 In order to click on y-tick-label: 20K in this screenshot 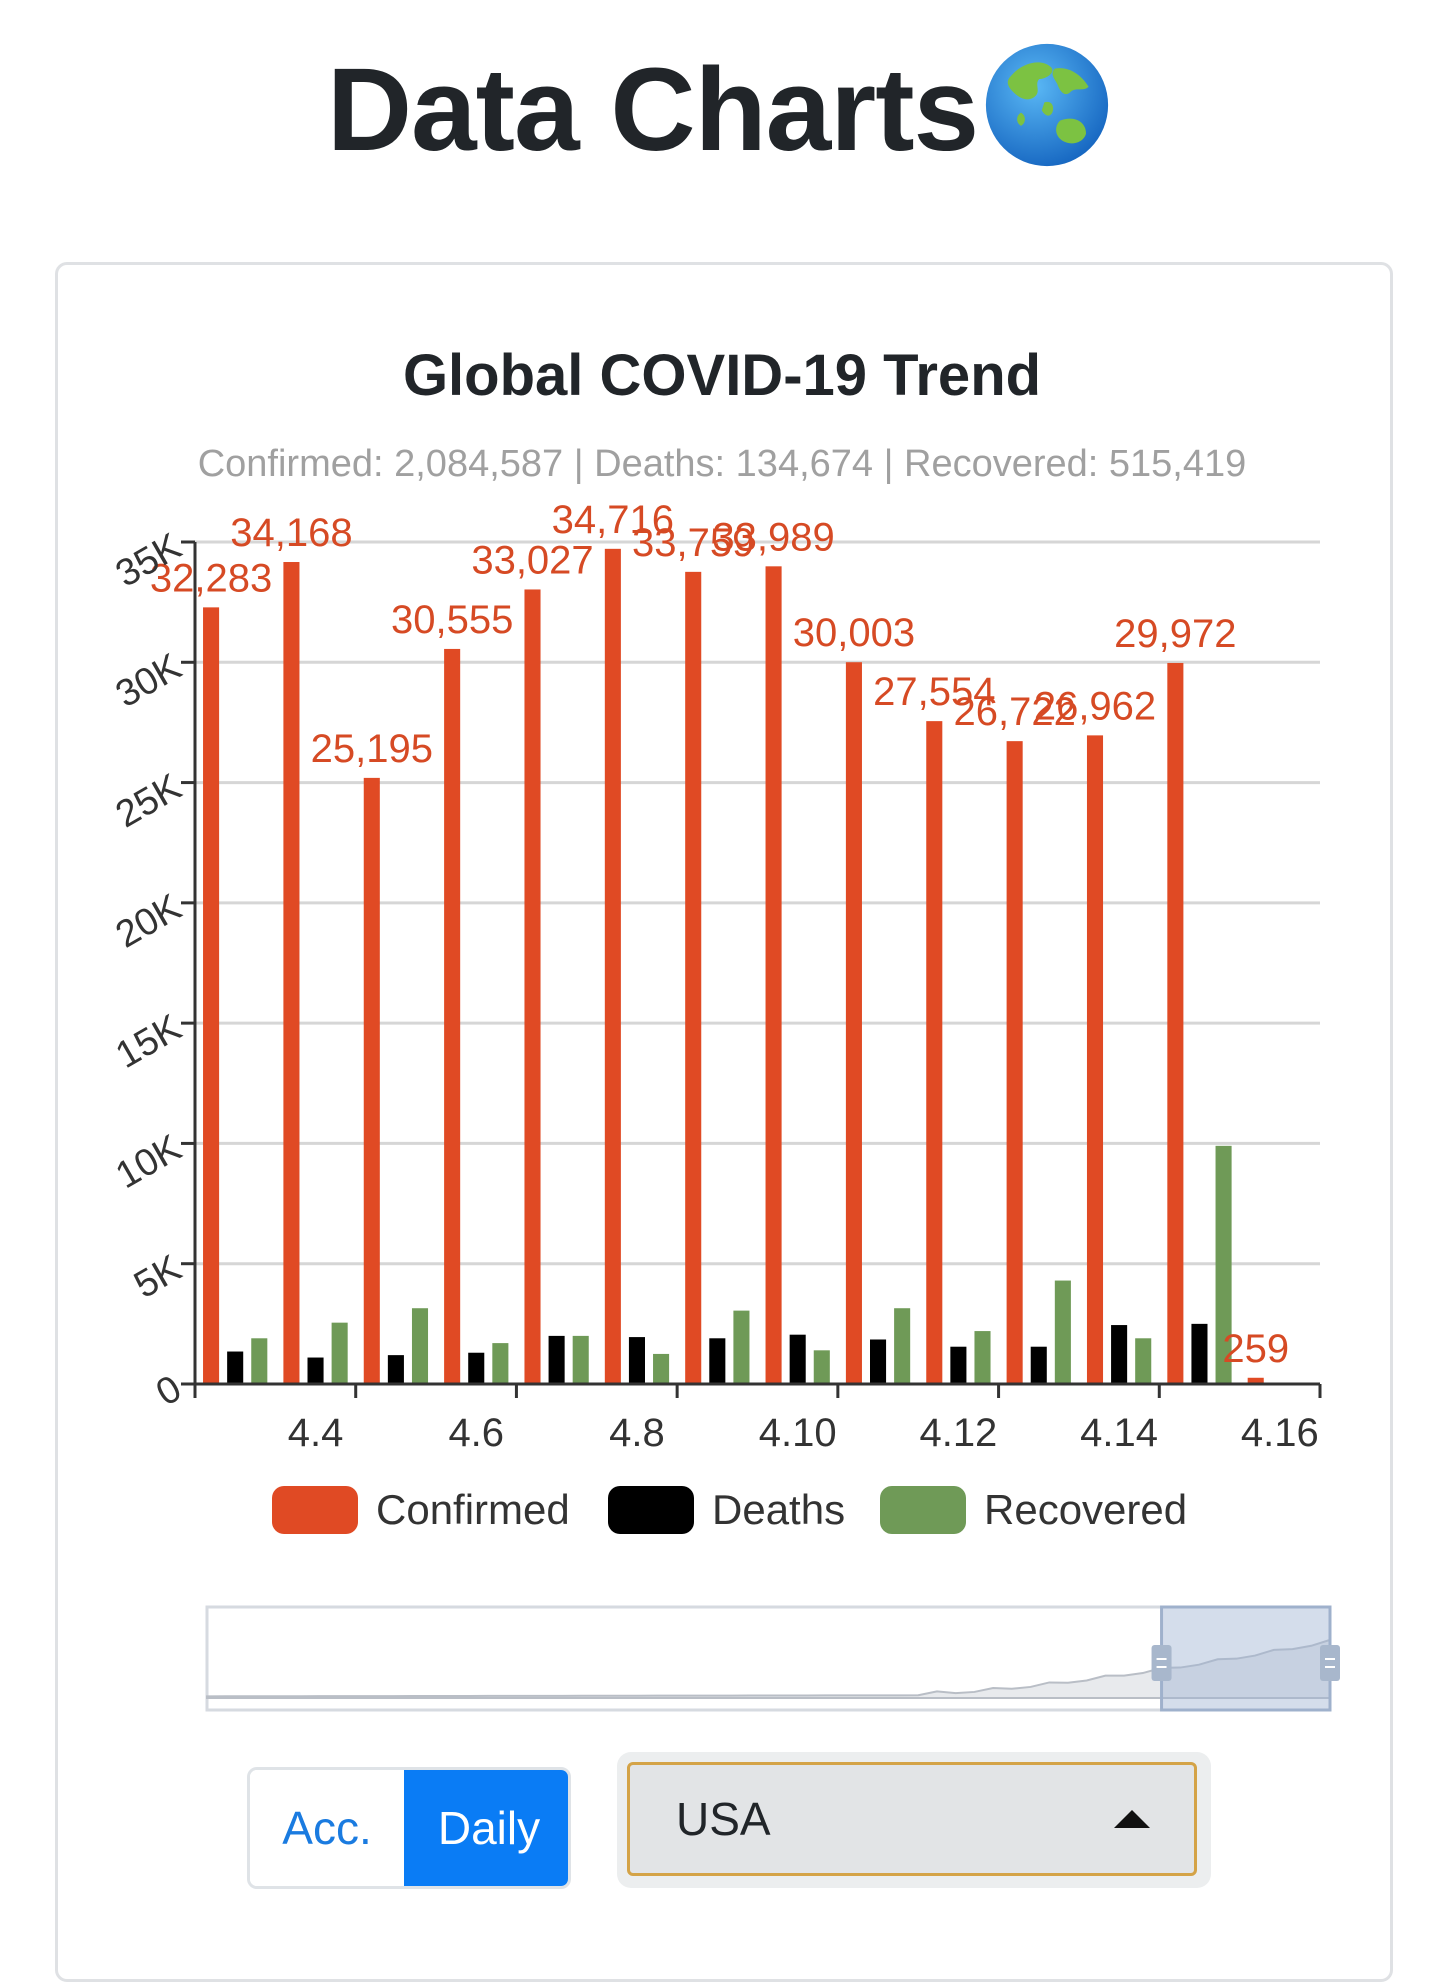, I will do `click(149, 921)`.